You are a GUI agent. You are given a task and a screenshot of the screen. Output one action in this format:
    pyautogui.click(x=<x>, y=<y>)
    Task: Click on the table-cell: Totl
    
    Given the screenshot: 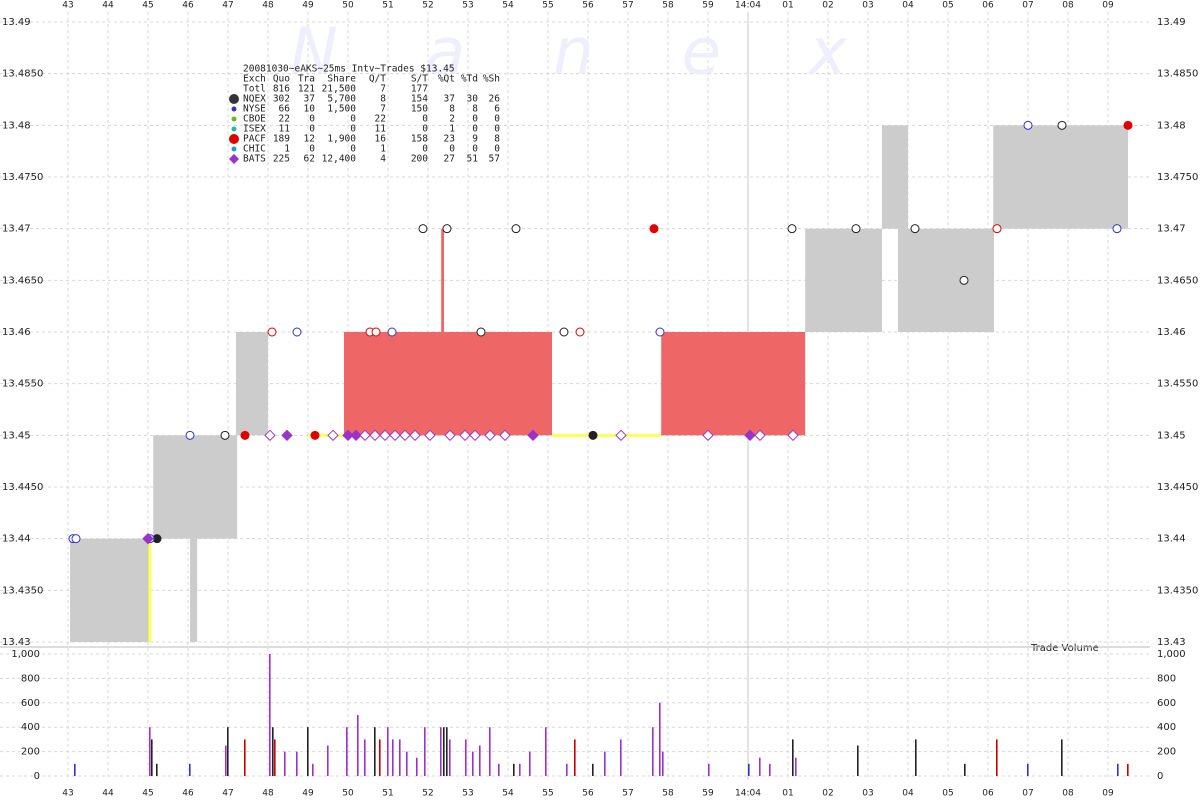 What is the action you would take?
    pyautogui.click(x=254, y=89)
    